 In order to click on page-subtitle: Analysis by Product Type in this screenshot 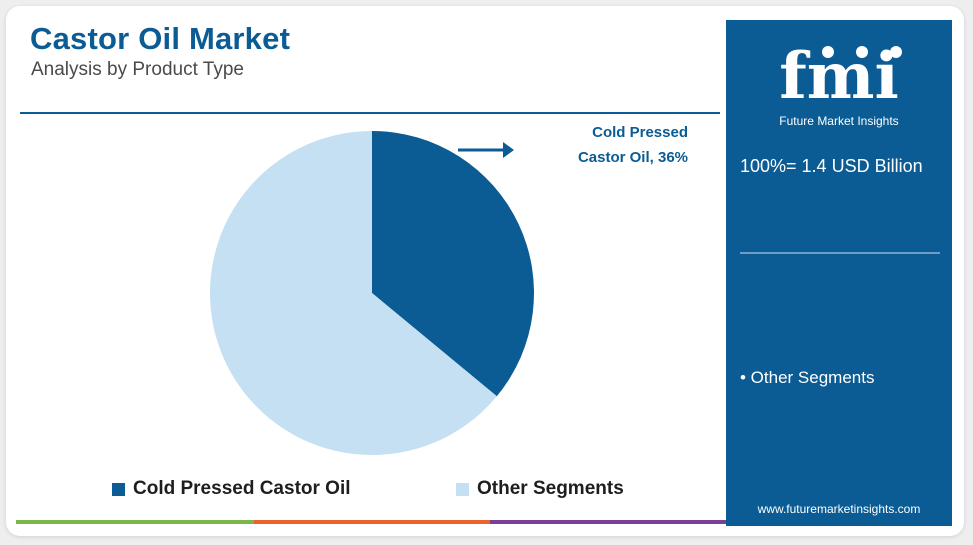, I will do `click(137, 69)`.